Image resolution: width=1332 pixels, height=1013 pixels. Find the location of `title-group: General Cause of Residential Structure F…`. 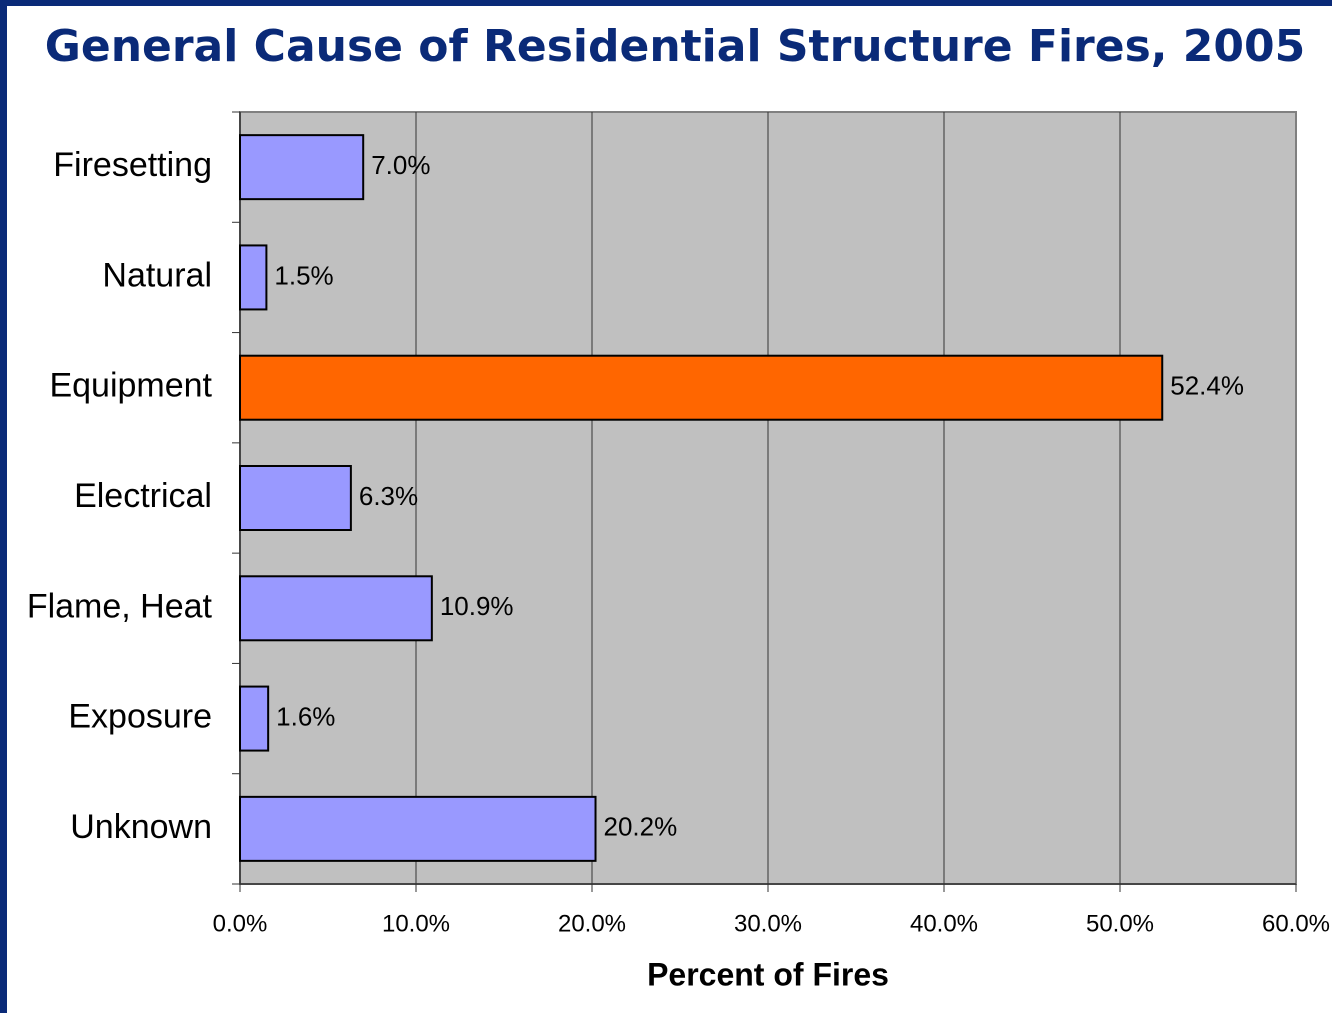

title-group: General Cause of Residential Structure F… is located at coordinates (675, 46).